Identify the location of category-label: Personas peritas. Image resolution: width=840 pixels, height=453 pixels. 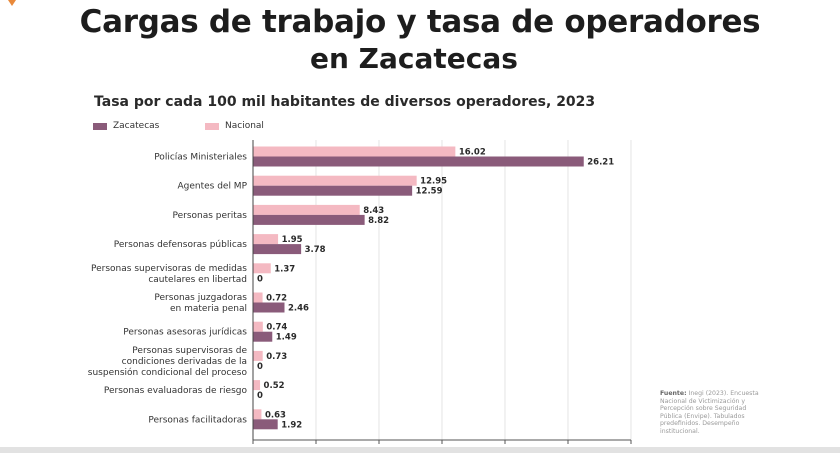
(210, 216).